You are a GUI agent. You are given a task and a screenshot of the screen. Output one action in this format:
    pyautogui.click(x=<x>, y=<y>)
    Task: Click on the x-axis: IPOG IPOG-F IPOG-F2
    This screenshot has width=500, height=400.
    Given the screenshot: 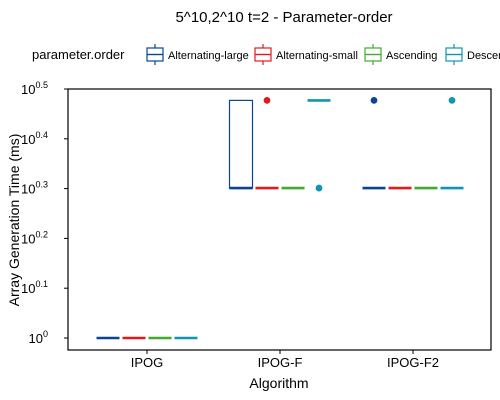 What is the action you would take?
    pyautogui.click(x=285, y=360)
    